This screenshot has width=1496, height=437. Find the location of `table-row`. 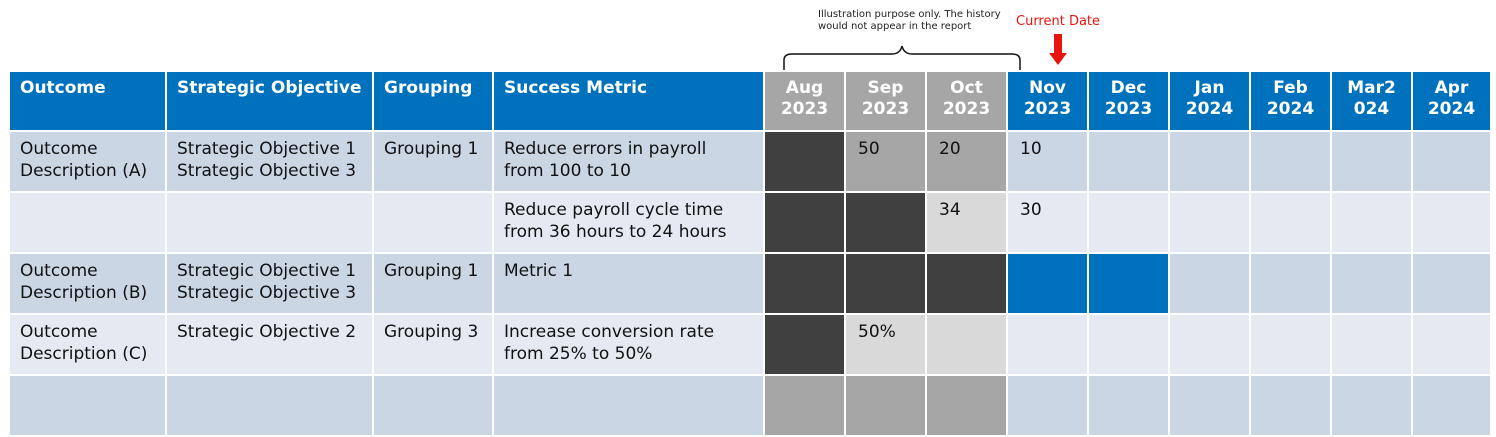

table-row is located at coordinates (750, 405).